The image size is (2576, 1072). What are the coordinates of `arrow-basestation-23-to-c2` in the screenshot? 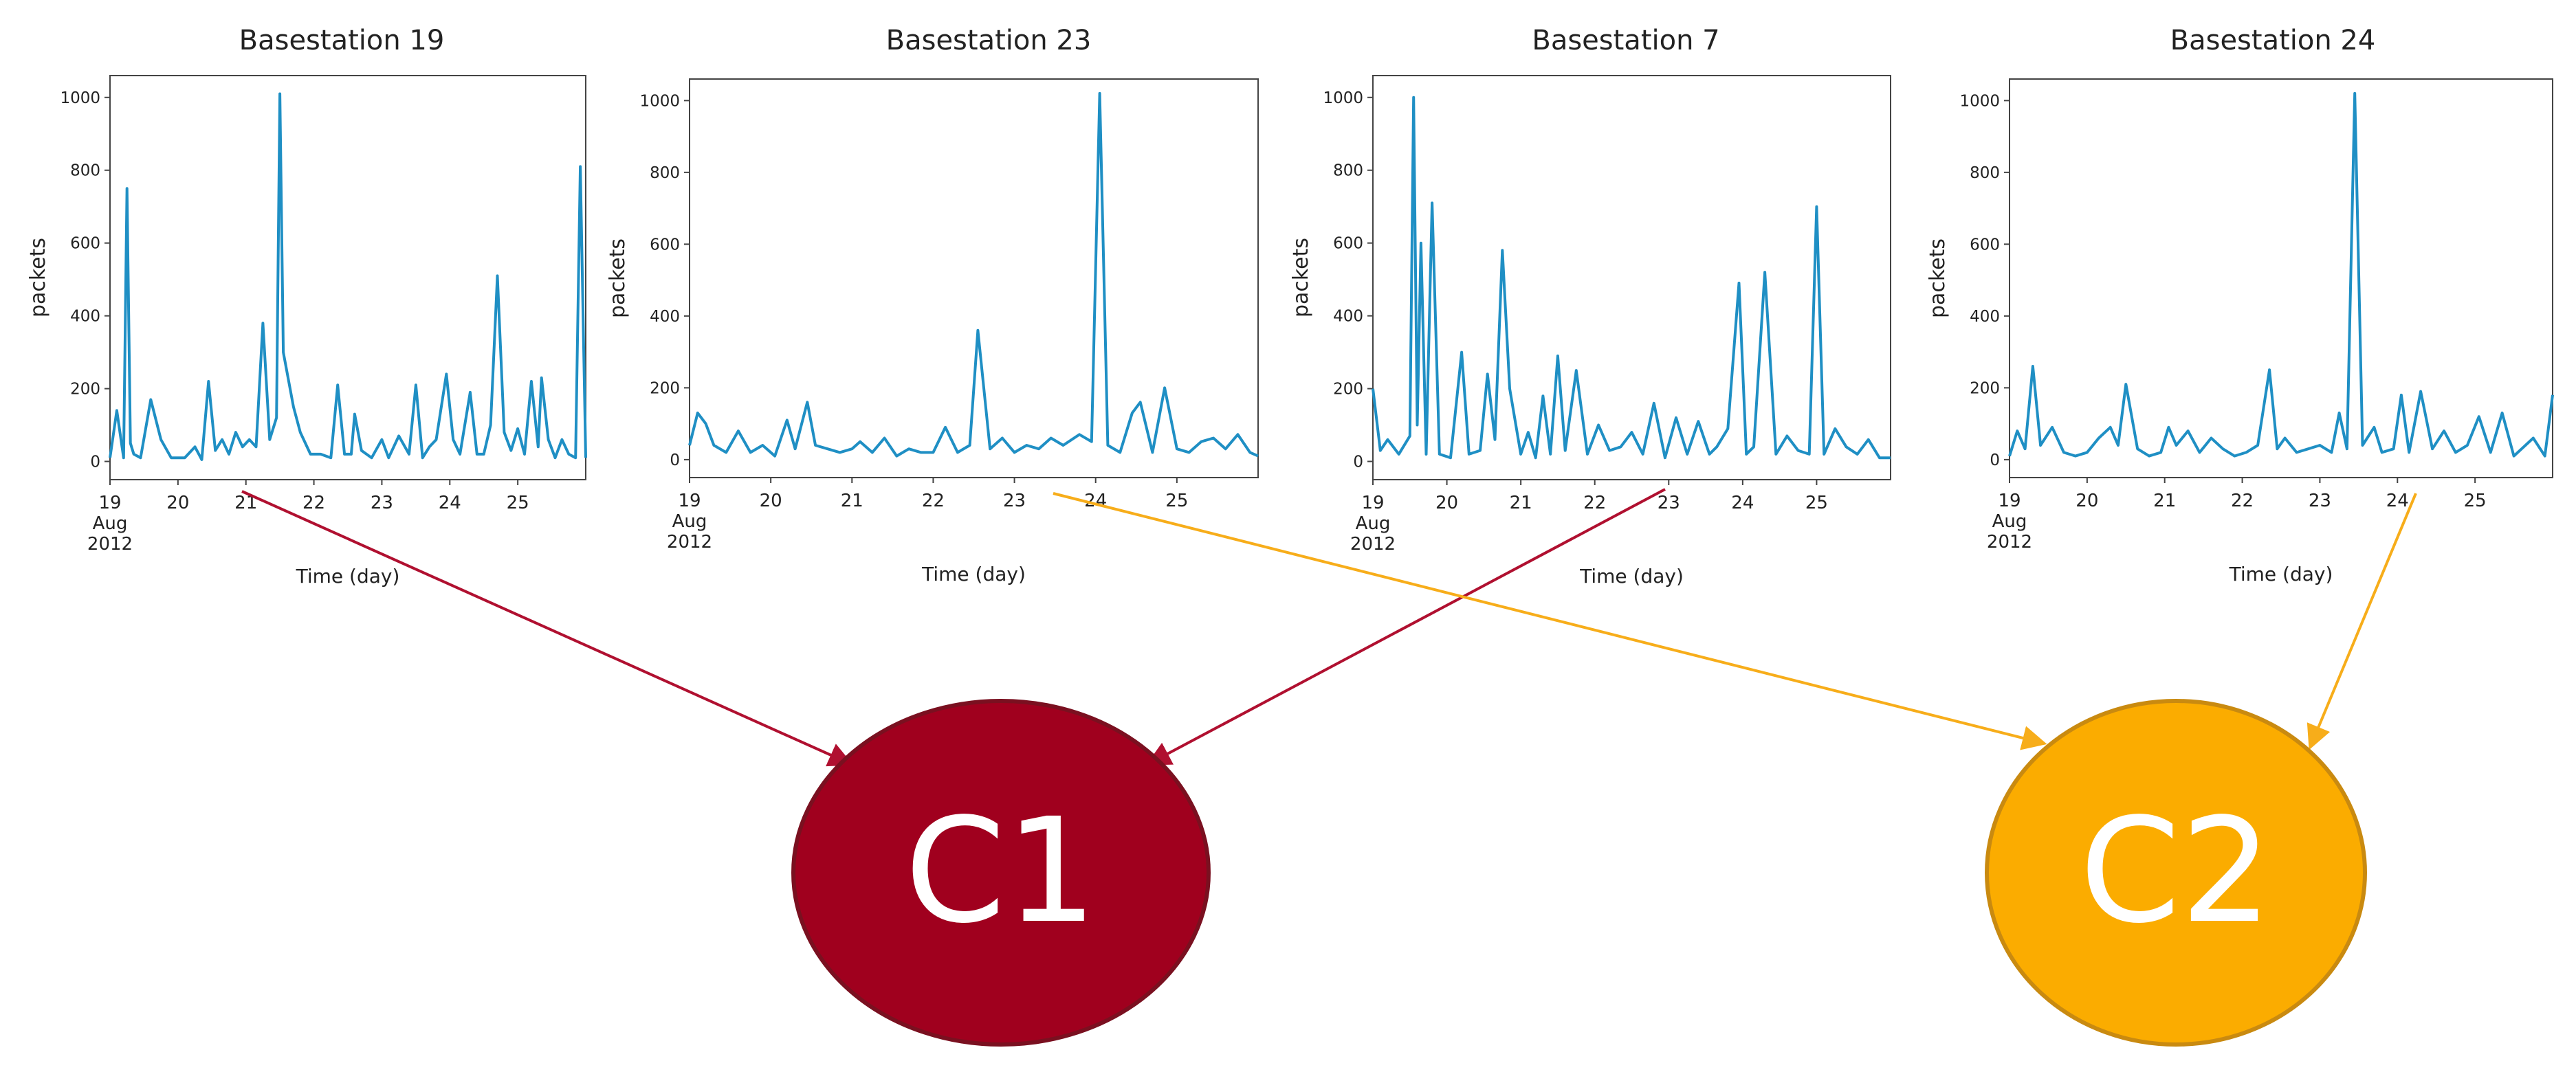 It's located at (1550, 621).